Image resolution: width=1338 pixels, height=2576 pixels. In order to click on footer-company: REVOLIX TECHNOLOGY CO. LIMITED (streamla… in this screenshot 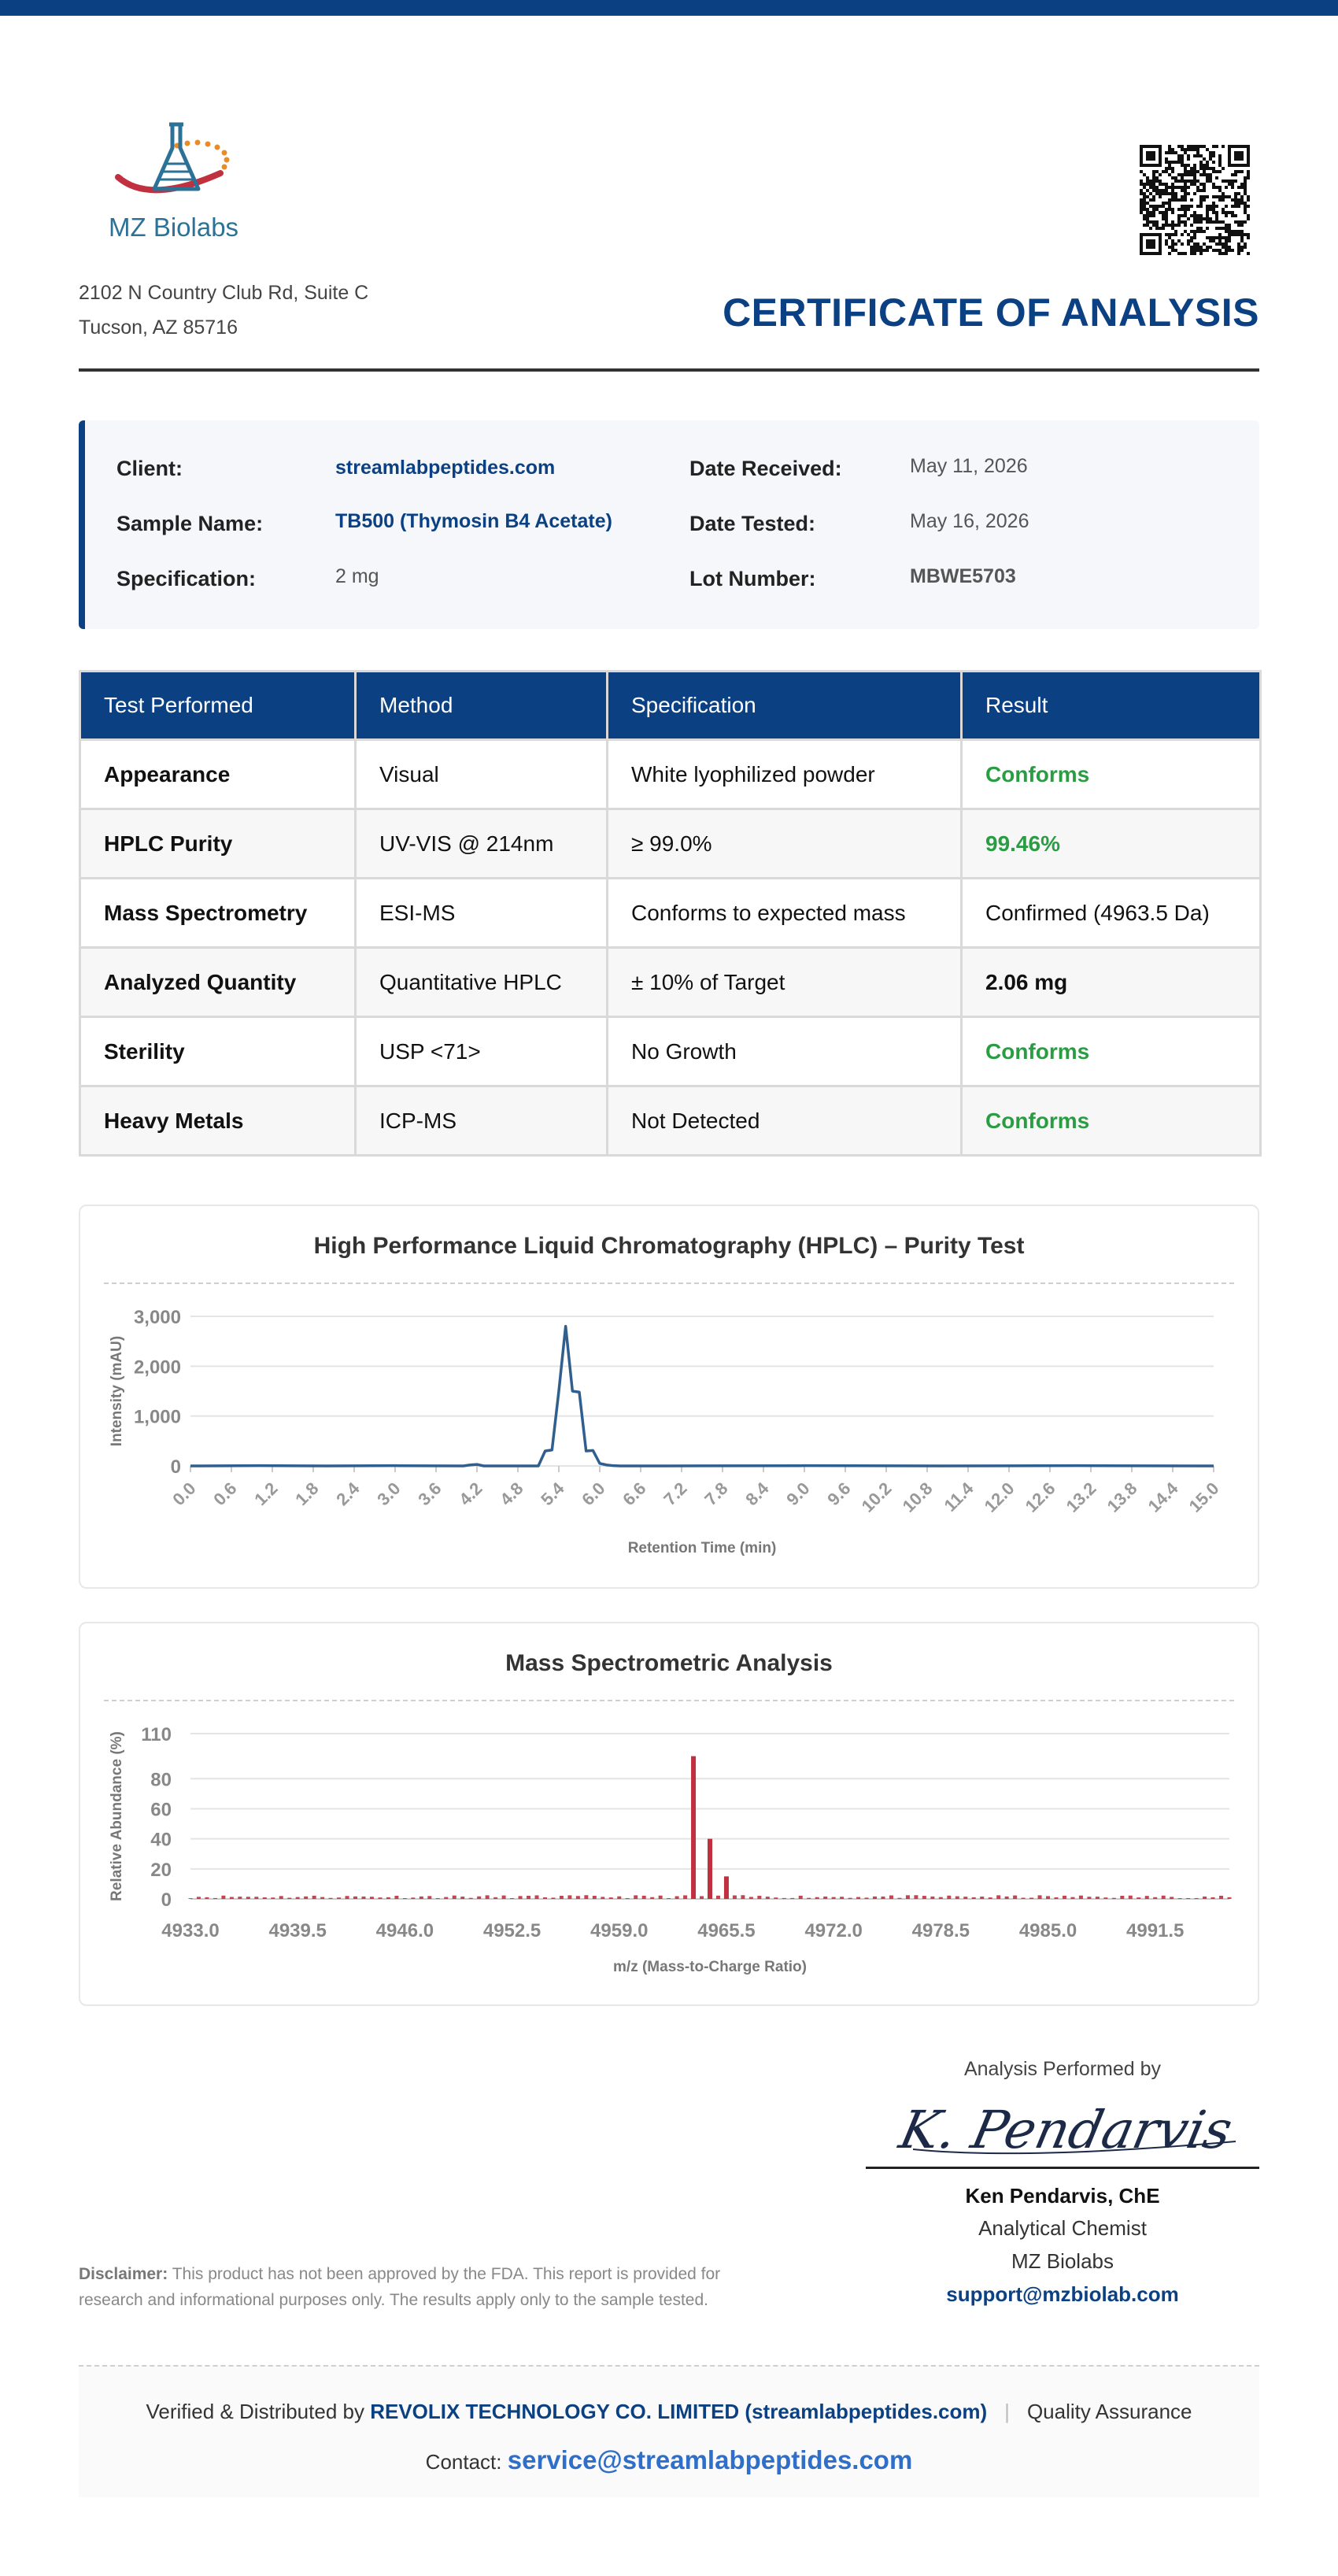, I will do `click(679, 2411)`.